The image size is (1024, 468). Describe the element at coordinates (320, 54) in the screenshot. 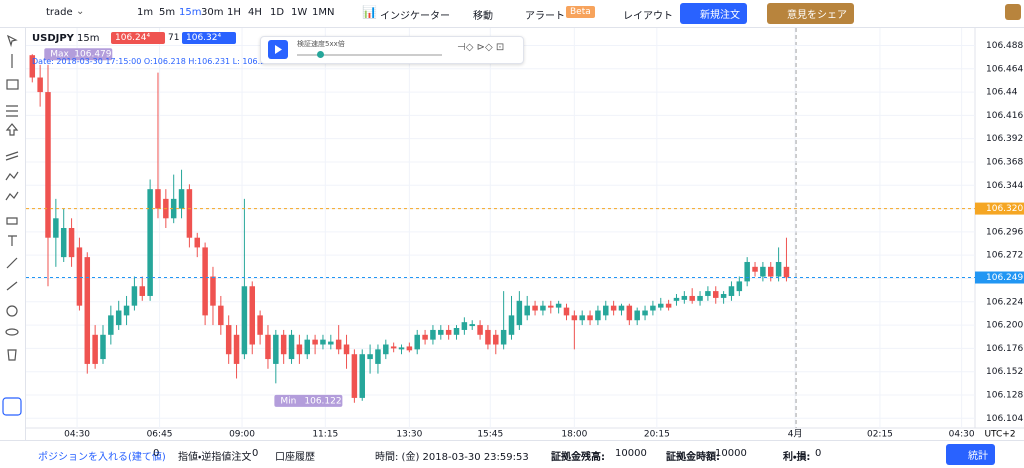

I see `slider-knob` at that location.